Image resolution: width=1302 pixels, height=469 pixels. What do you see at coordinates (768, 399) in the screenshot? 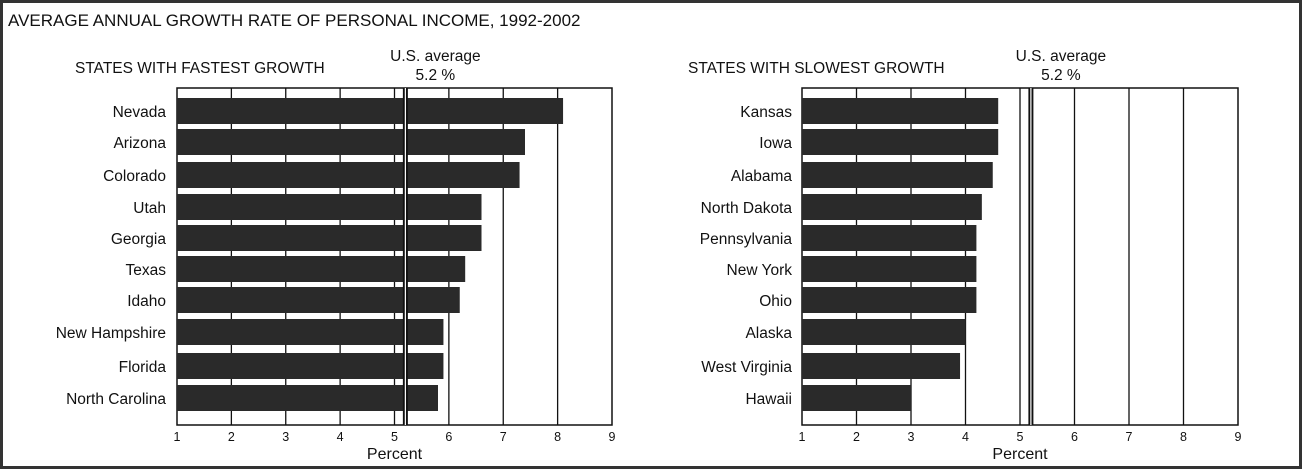
I see `category-label: Hawaii` at bounding box center [768, 399].